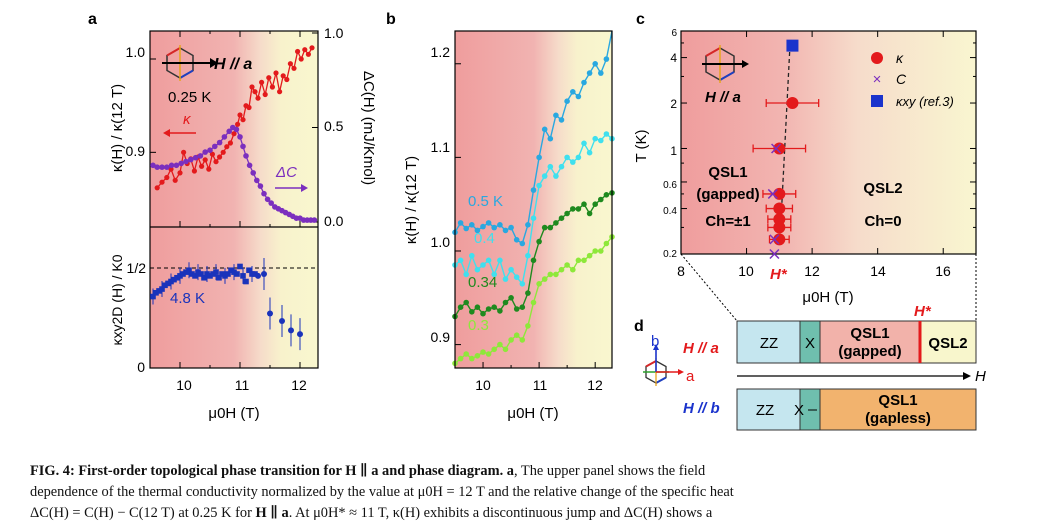 This screenshot has height=524, width=1060. What do you see at coordinates (792, 45) in the screenshot?
I see `c-kxy-point` at bounding box center [792, 45].